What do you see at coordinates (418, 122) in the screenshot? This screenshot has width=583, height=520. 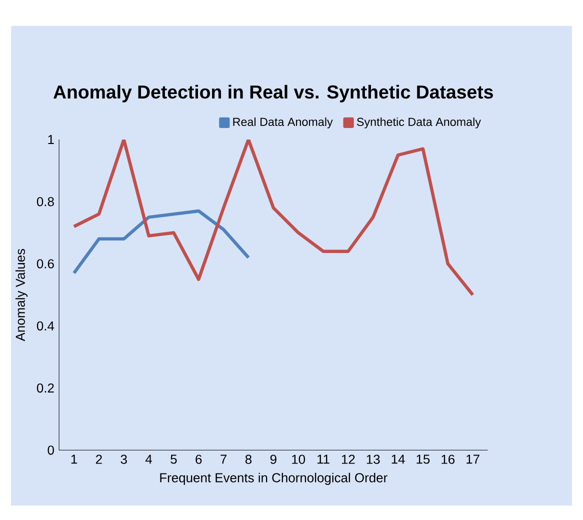 I see `legend-label: Synthetic Data Anomaly` at bounding box center [418, 122].